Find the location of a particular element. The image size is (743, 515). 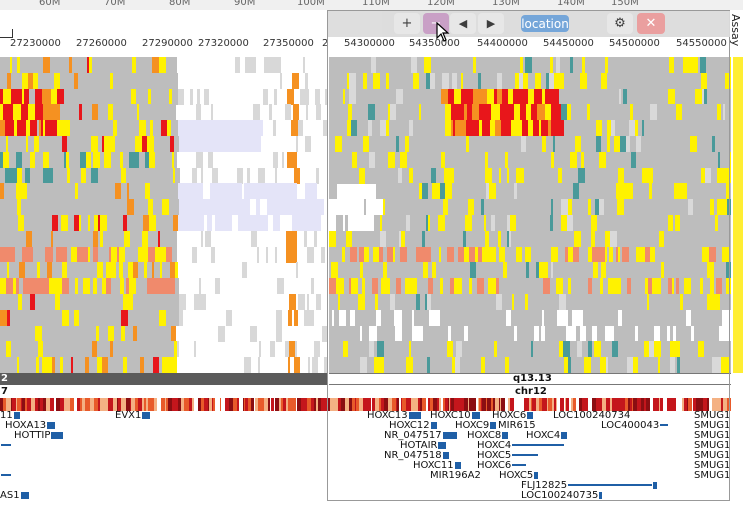

close-button: ✕ is located at coordinates (651, 23).